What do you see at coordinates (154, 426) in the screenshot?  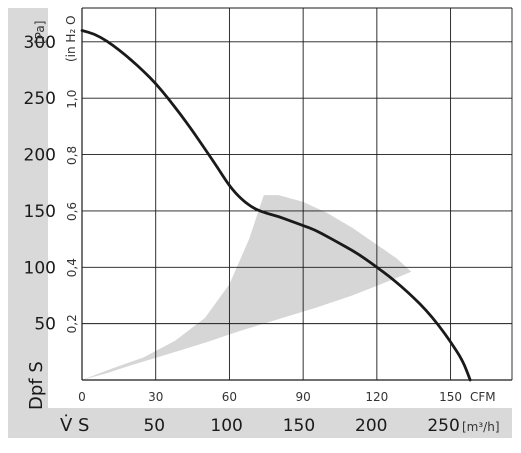 I see `m3h-tick-label: 50` at bounding box center [154, 426].